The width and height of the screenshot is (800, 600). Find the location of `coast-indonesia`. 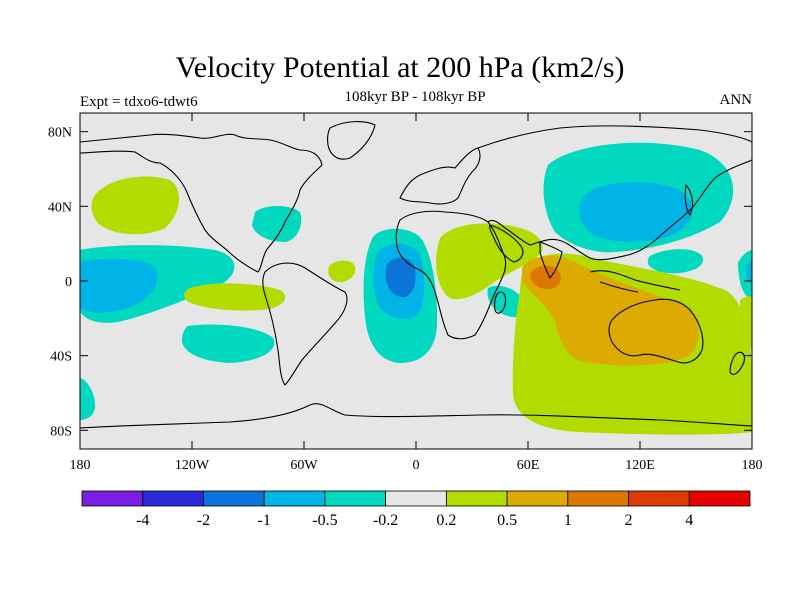

coast-indonesia is located at coordinates (635, 281).